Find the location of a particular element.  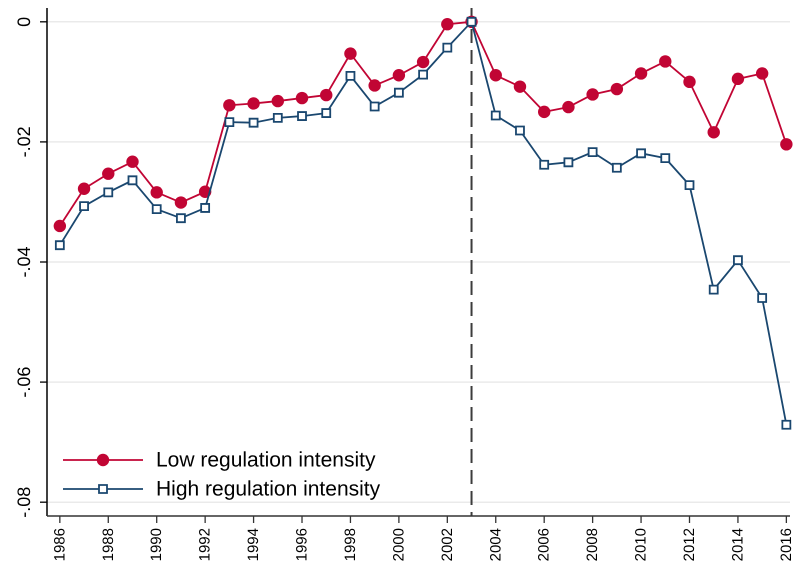

y-tick-label: -.04 is located at coordinates (24, 262).